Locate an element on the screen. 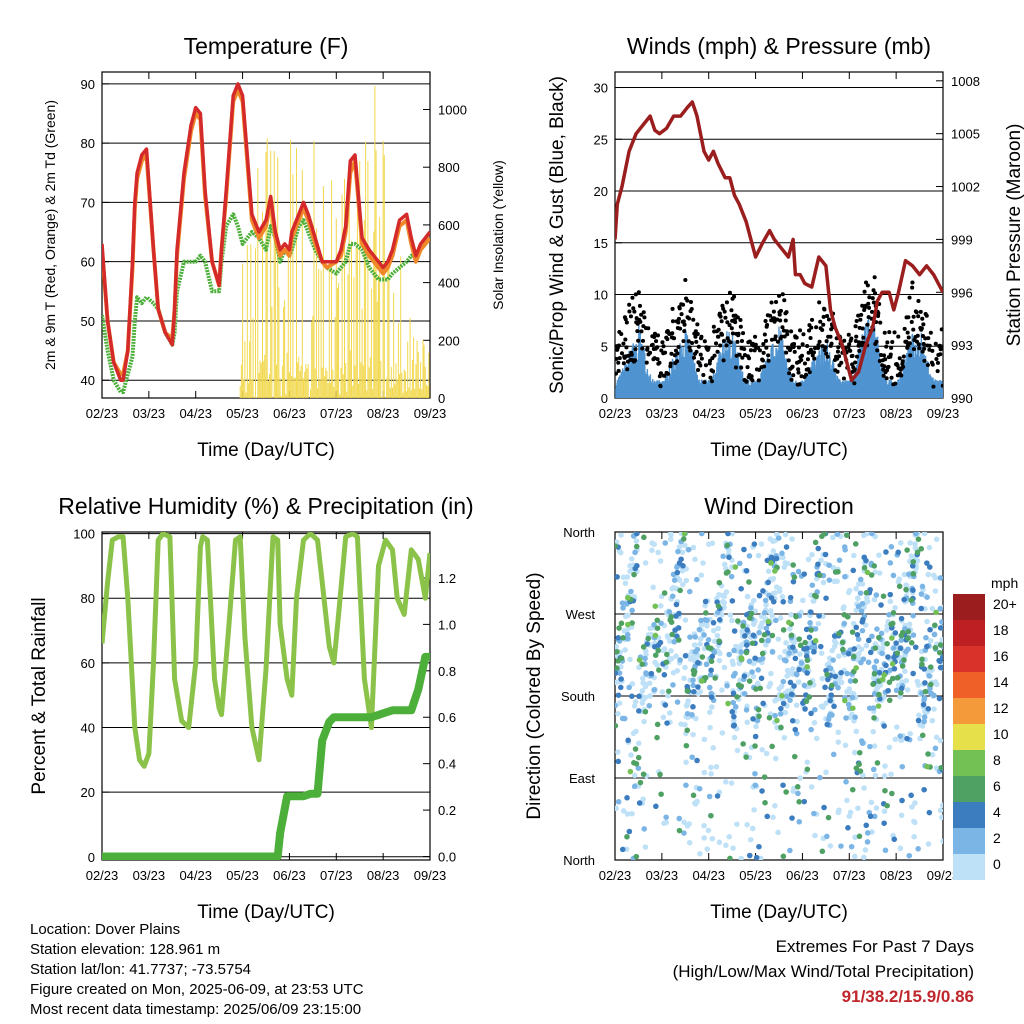 The image size is (1024, 1024). y-tick-label: North is located at coordinates (579, 532).